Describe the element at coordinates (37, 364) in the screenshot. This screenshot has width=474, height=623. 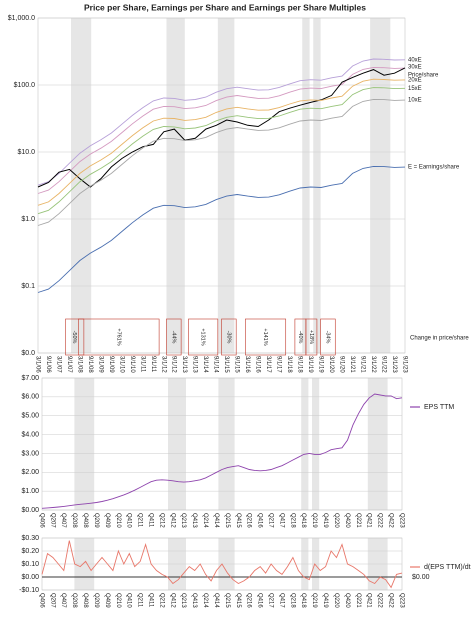
I see `x-tick-label: 3/1/06` at that location.